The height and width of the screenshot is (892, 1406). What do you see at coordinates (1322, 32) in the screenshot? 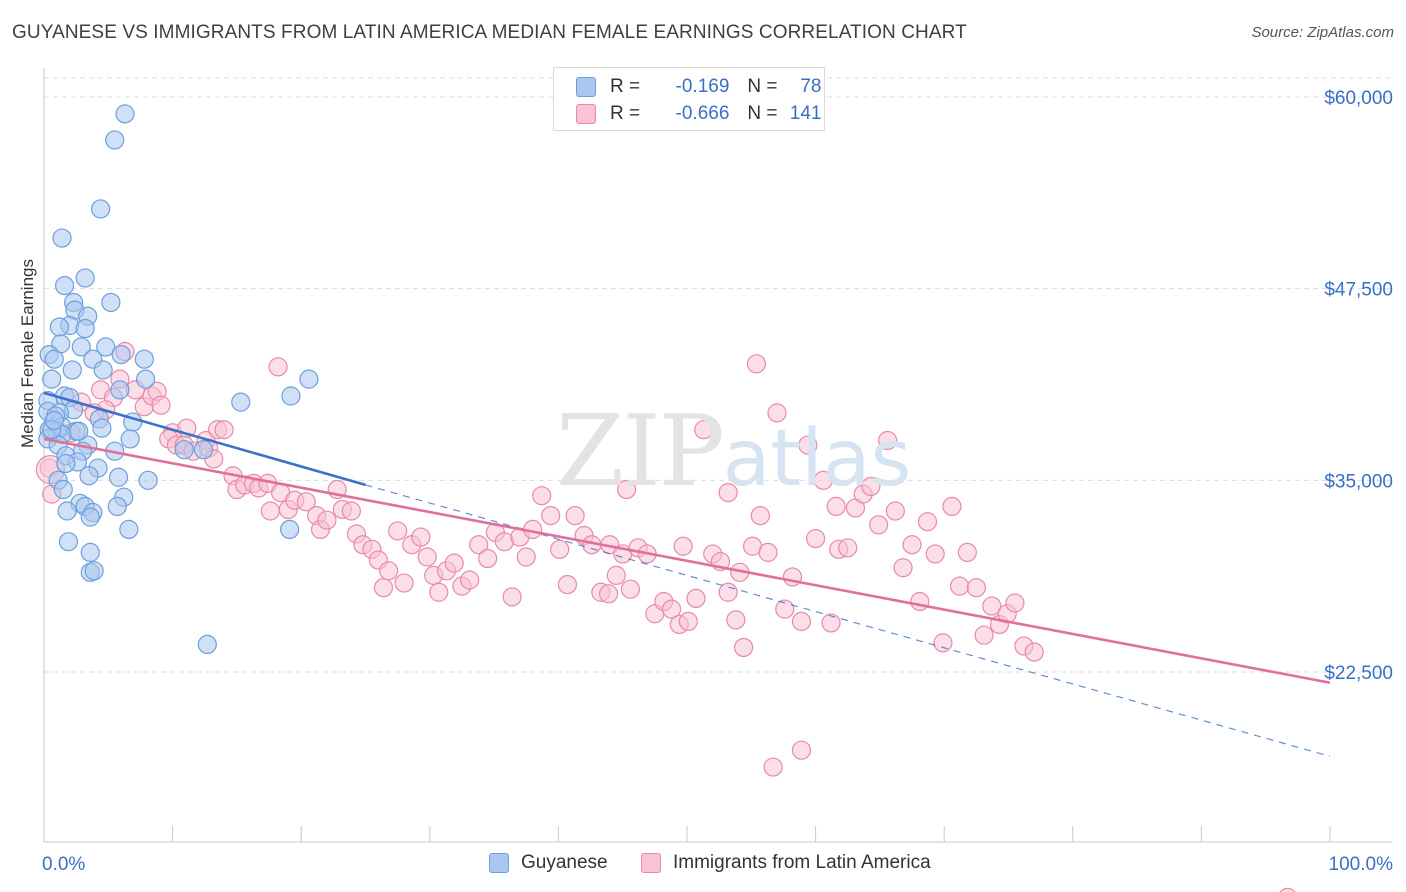
I see `source-credit: Source: ZipAtlas.com` at bounding box center [1322, 32].